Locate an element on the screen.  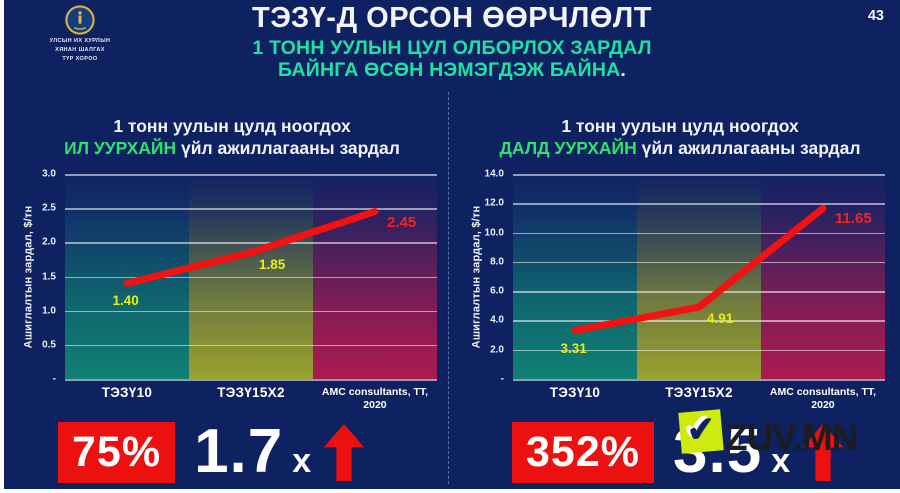
page-number: 43 is located at coordinates (875, 16).